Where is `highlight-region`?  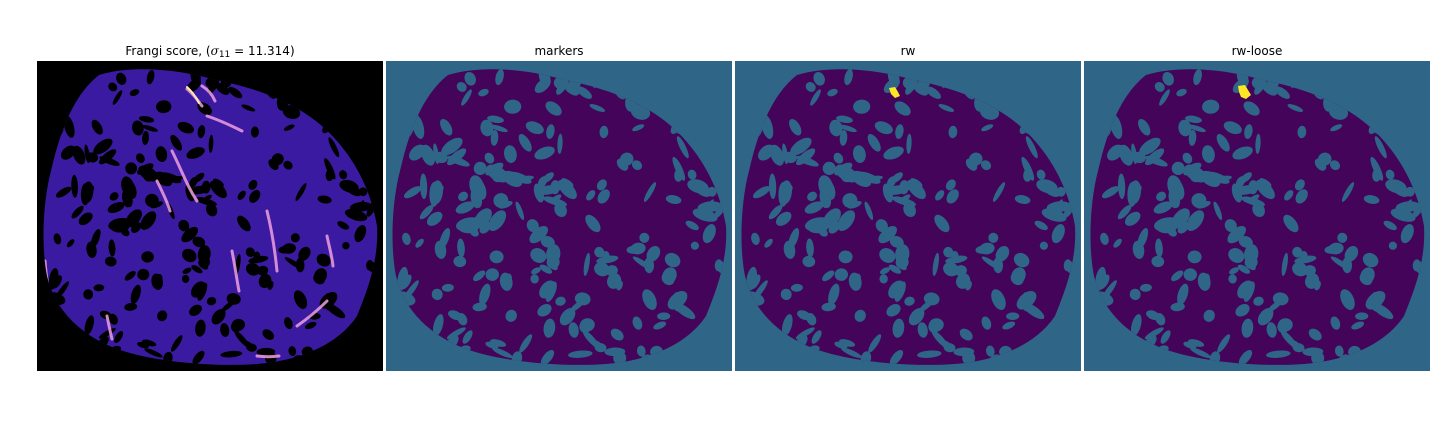 highlight-region is located at coordinates (894, 92).